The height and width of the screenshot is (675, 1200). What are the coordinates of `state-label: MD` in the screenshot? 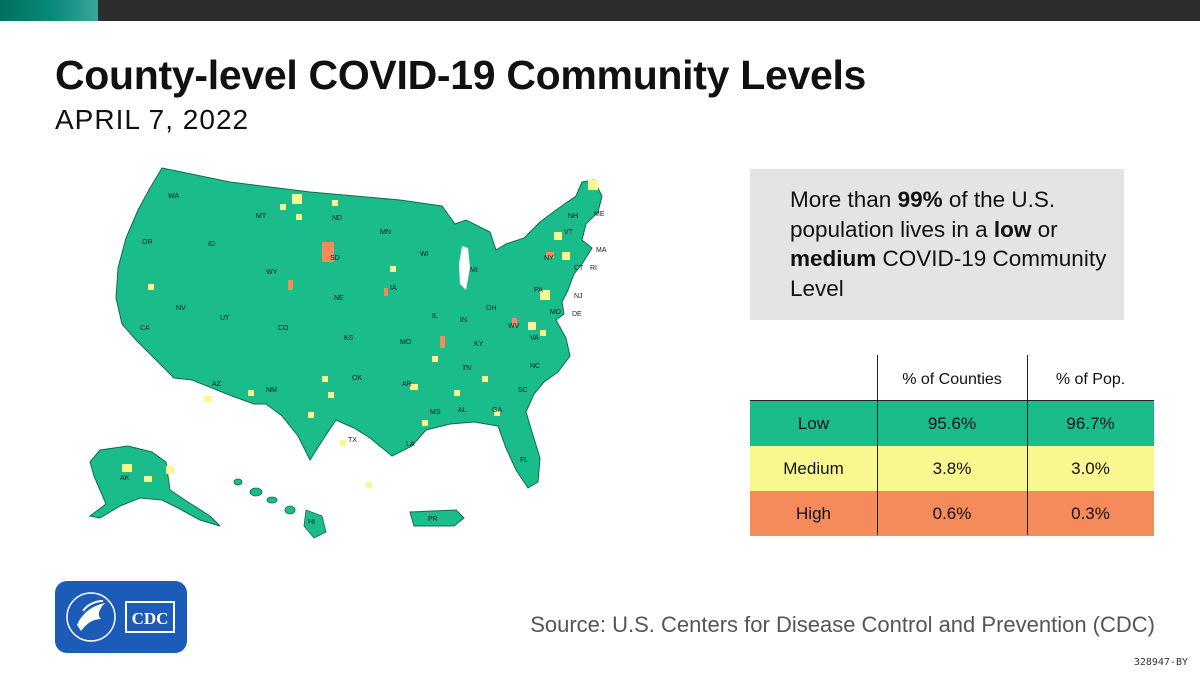 It's located at (555, 312).